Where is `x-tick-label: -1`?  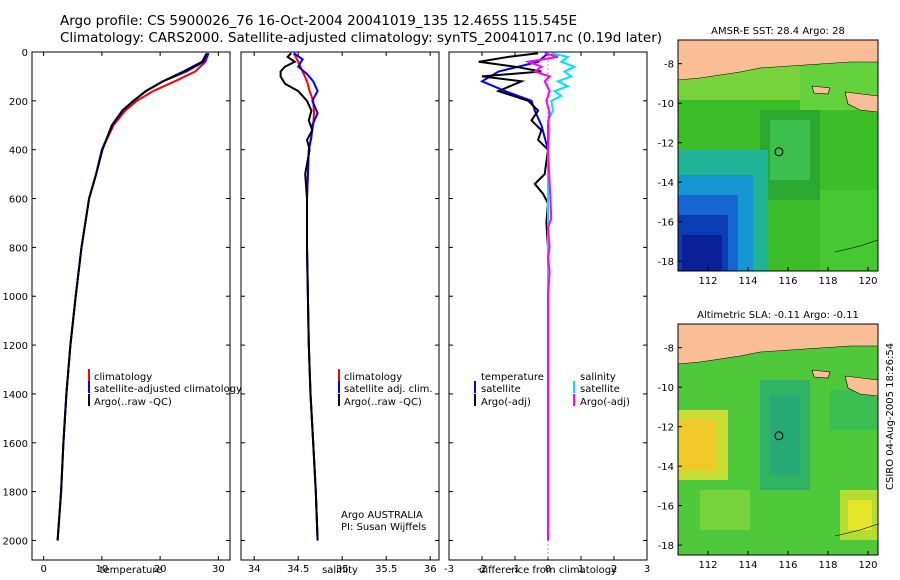 x-tick-label: -1 is located at coordinates (515, 569).